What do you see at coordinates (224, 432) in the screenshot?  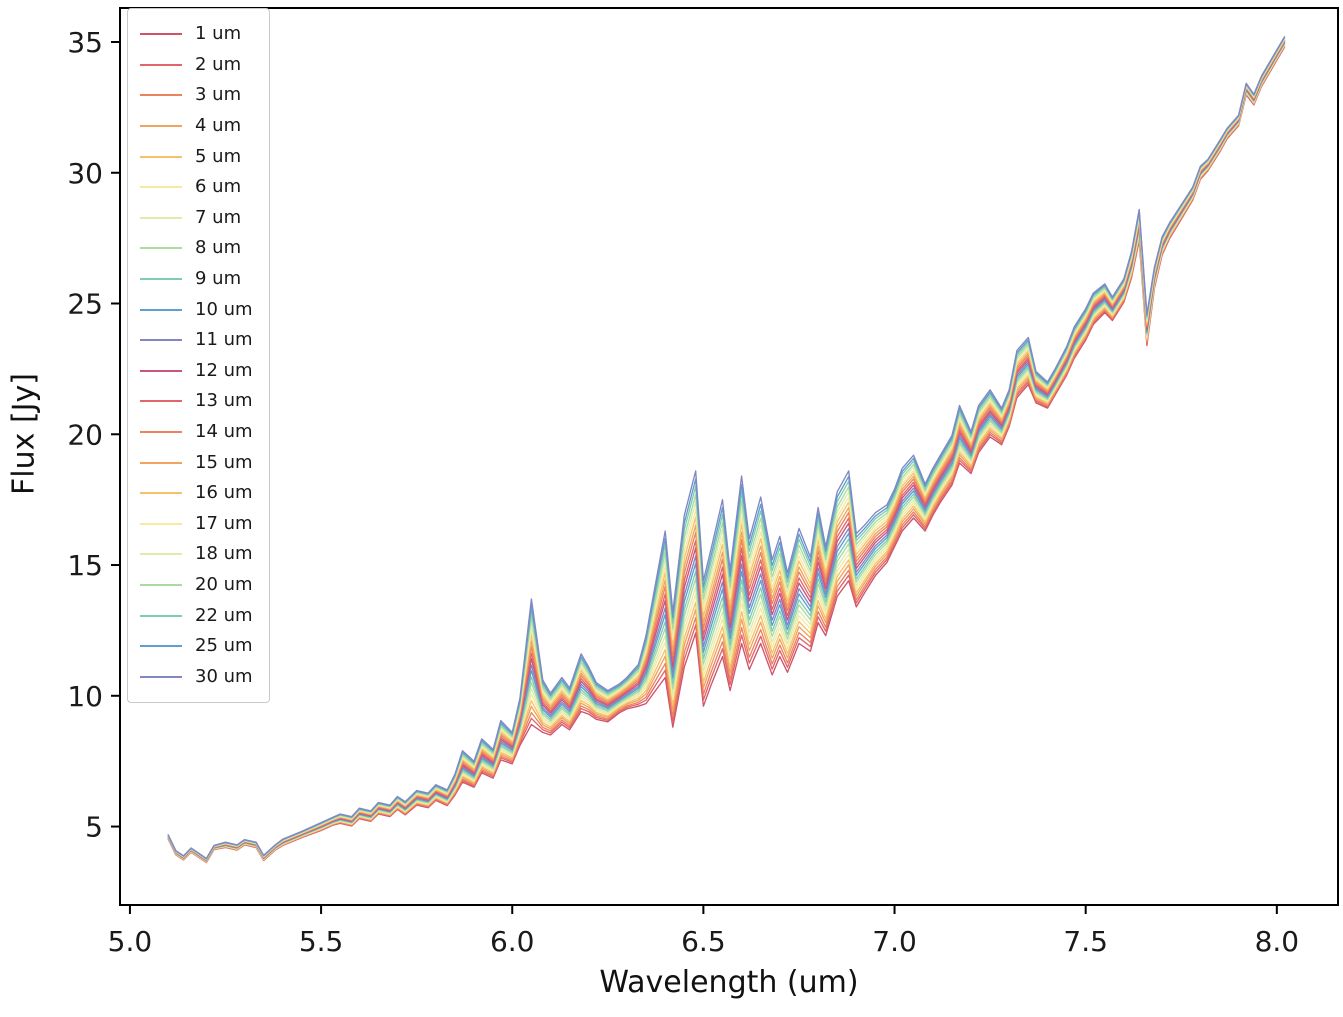 I see `legend-label: 14 um` at bounding box center [224, 432].